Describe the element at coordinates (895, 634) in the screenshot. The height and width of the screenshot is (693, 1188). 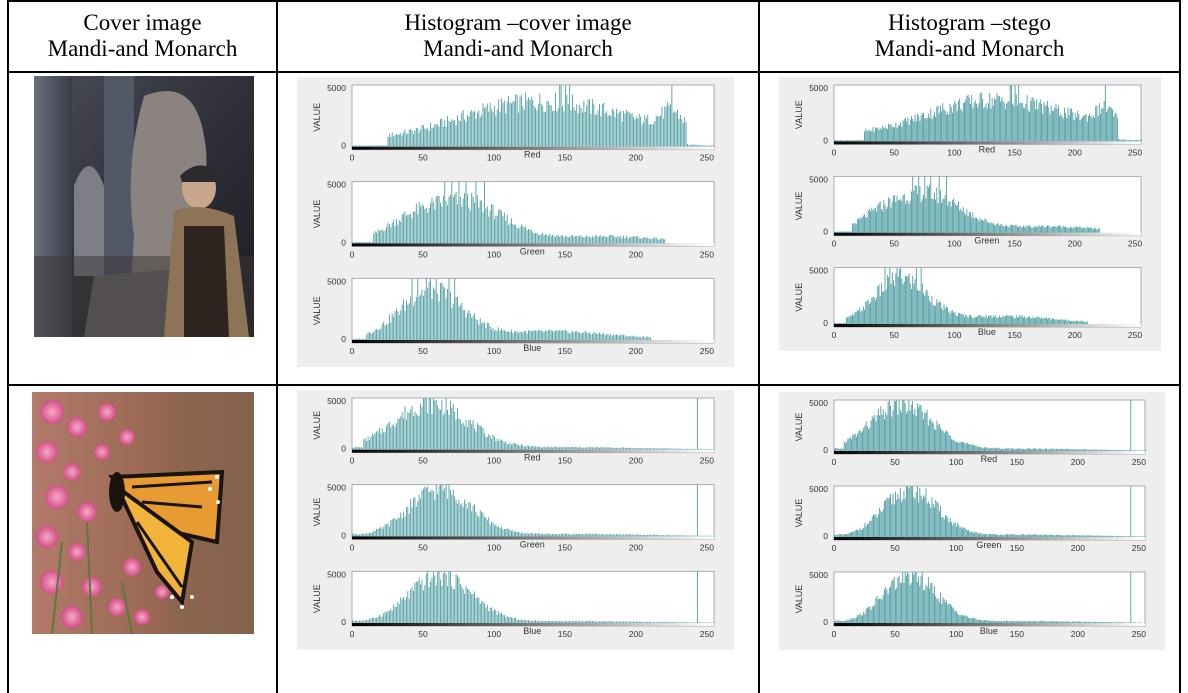
I see `x-tick-label: 50` at that location.